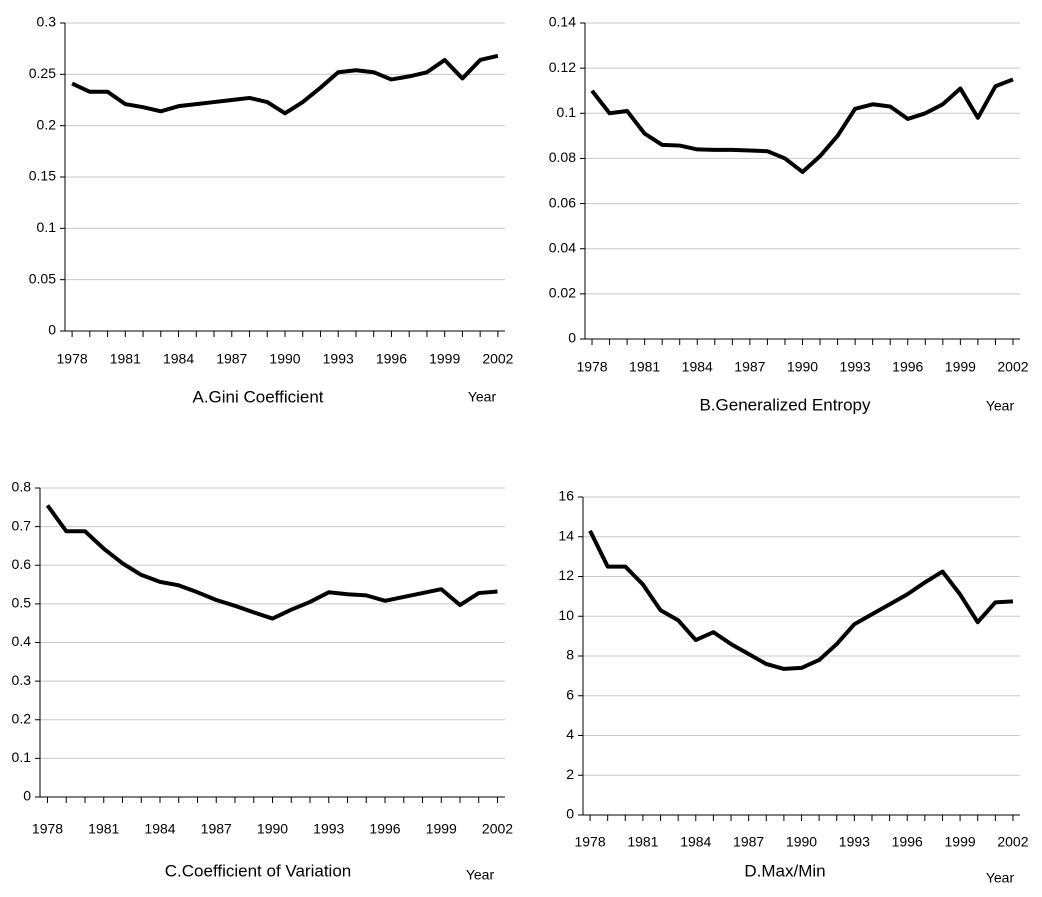 Image resolution: width=1042 pixels, height=897 pixels. What do you see at coordinates (570, 694) in the screenshot?
I see `y-tick-label: 6` at bounding box center [570, 694].